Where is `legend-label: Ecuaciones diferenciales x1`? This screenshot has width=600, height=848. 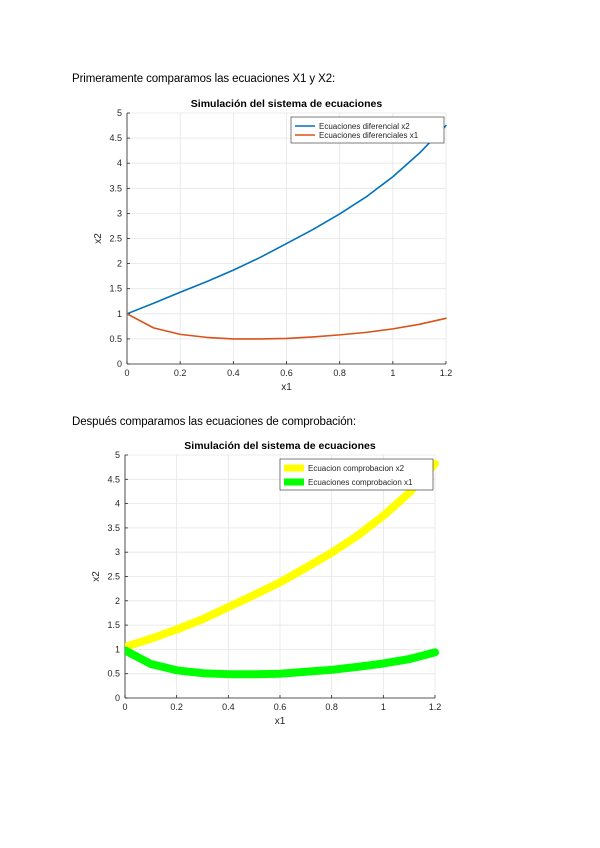
legend-label: Ecuaciones diferenciales x1 is located at coordinates (369, 135).